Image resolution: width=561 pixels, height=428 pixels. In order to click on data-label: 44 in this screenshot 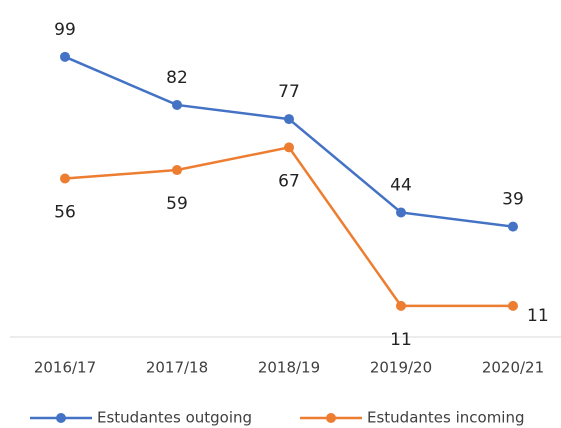, I will do `click(401, 185)`.